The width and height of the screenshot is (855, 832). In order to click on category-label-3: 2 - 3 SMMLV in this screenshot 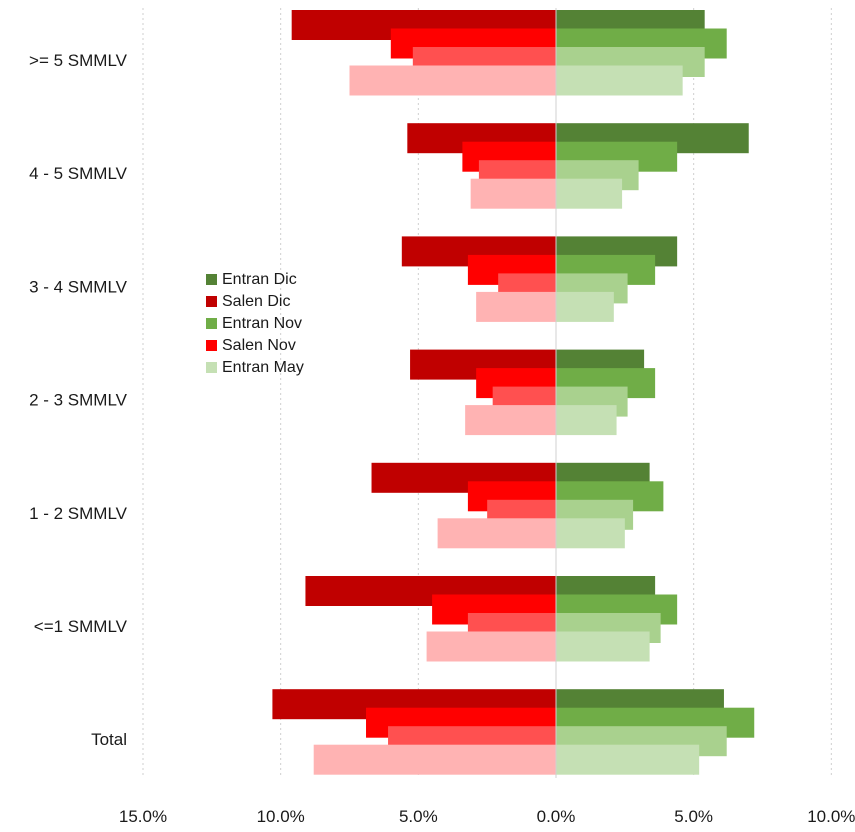, I will do `click(78, 400)`.